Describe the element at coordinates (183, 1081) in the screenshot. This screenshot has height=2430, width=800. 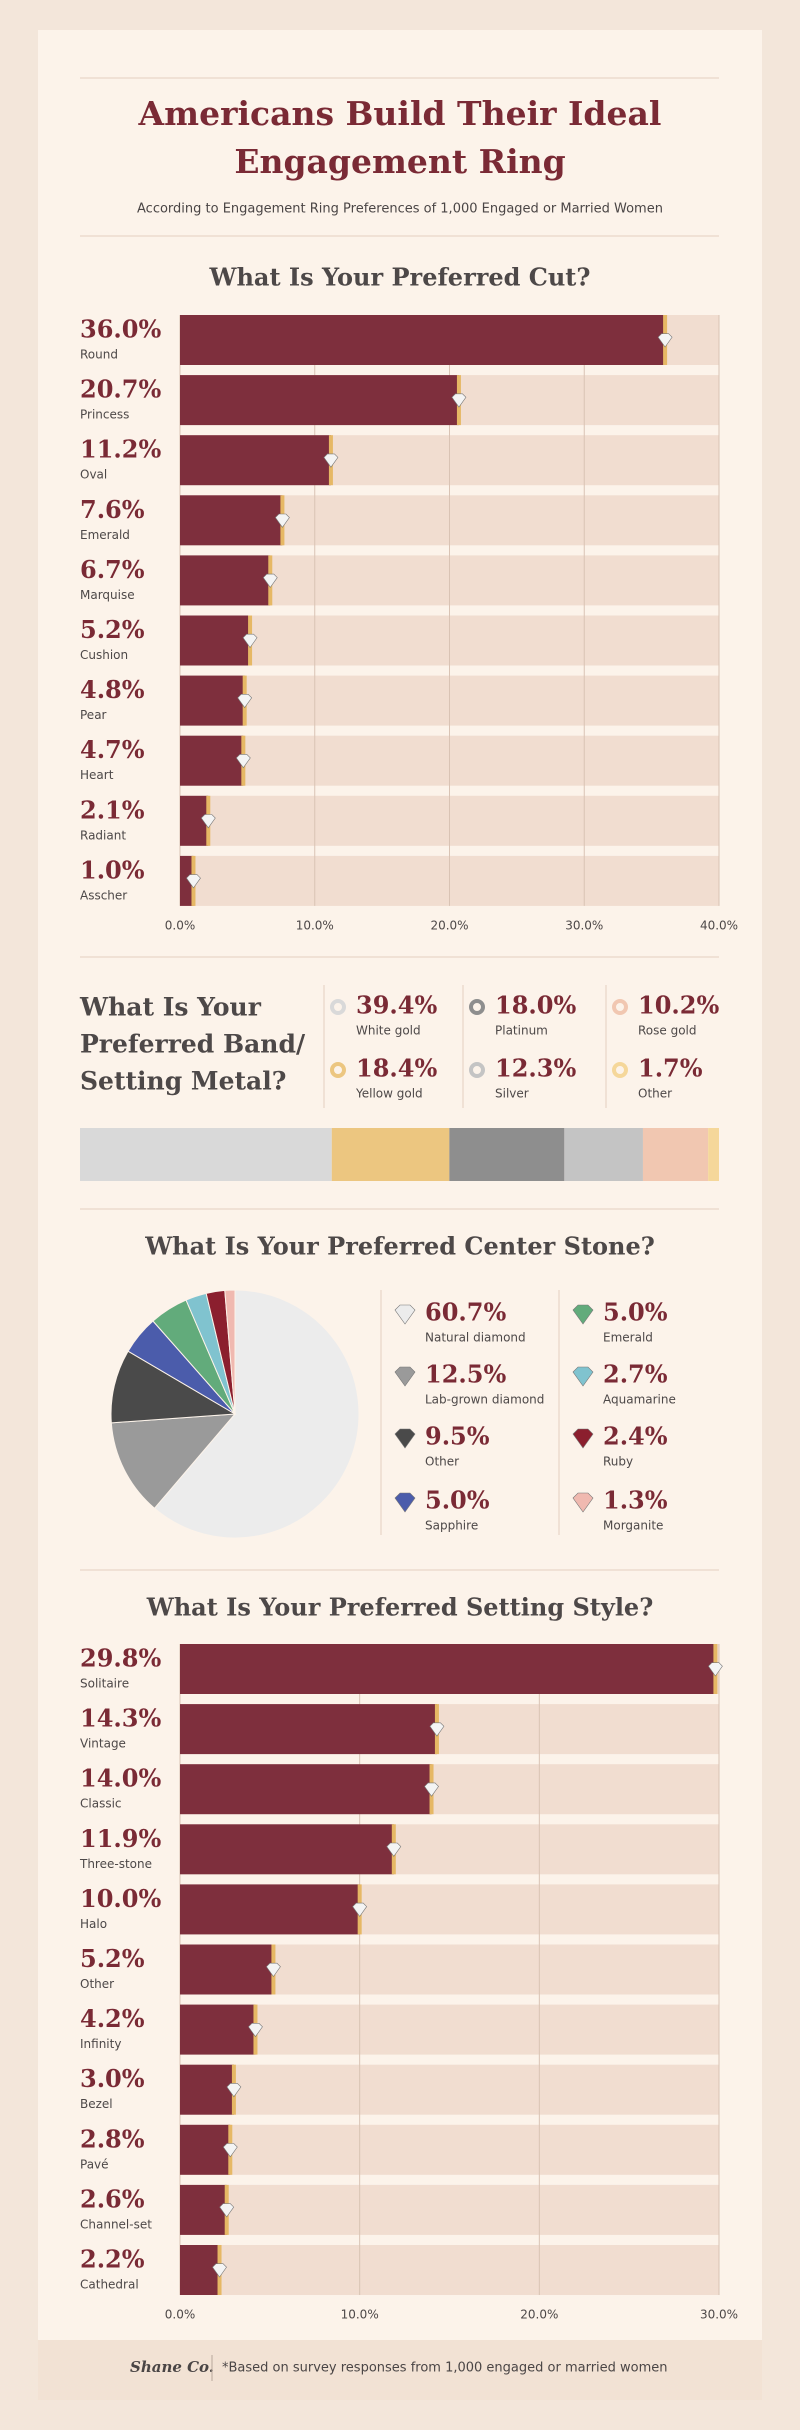
I see `chart-title: Setting Metal?` at that location.